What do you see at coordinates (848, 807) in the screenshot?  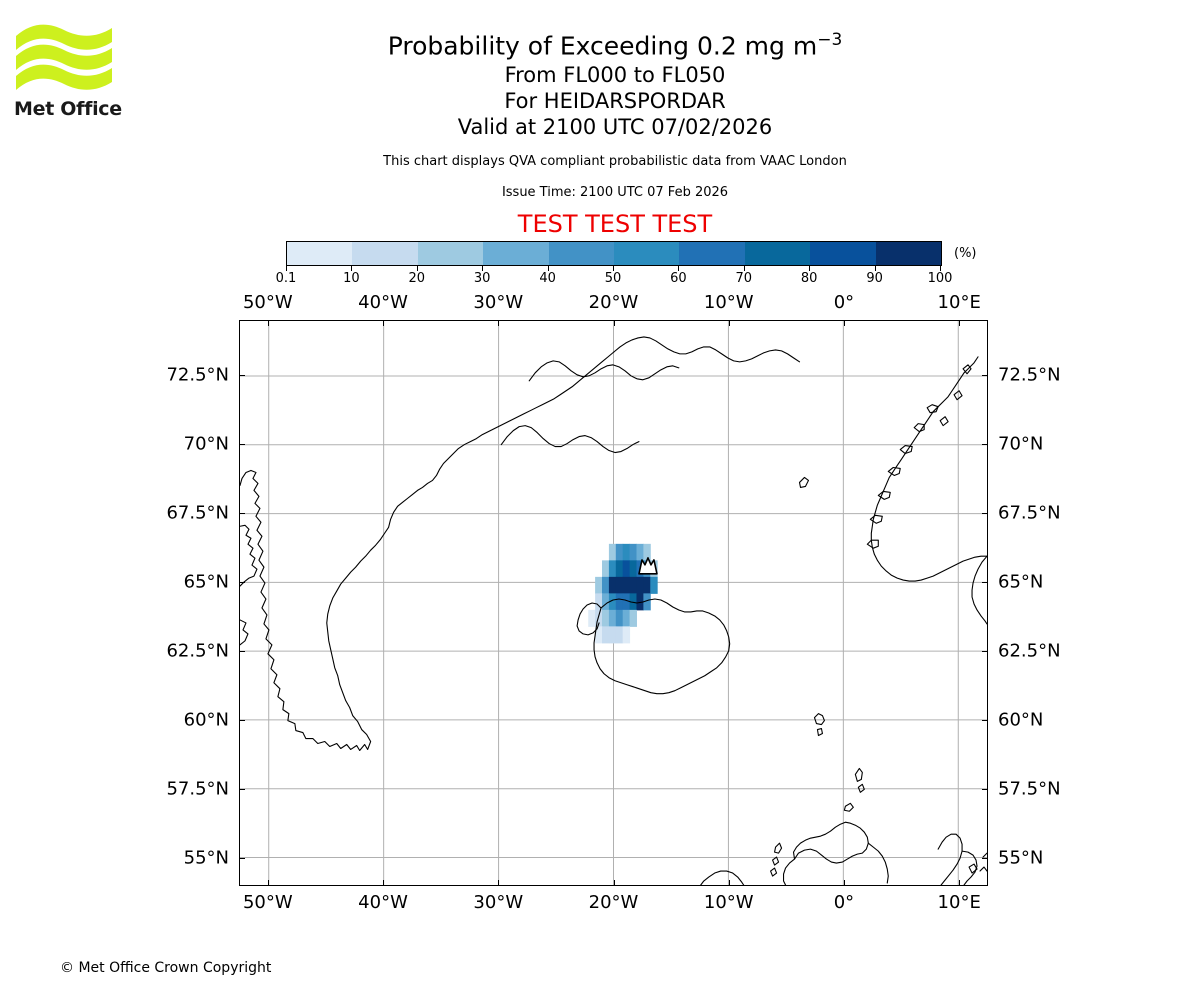 I see `orkney-islands` at bounding box center [848, 807].